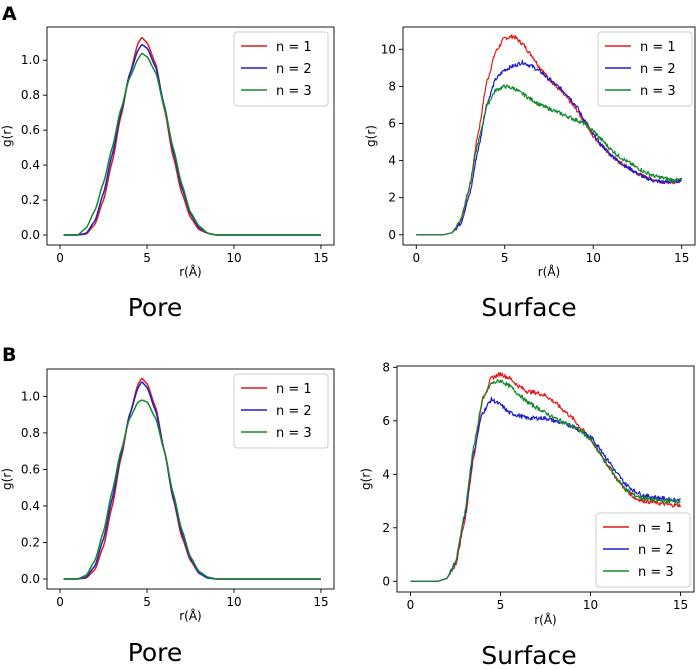 This screenshot has height=669, width=699. What do you see at coordinates (528, 307) in the screenshot?
I see `caption-surface-a: Surface` at bounding box center [528, 307].